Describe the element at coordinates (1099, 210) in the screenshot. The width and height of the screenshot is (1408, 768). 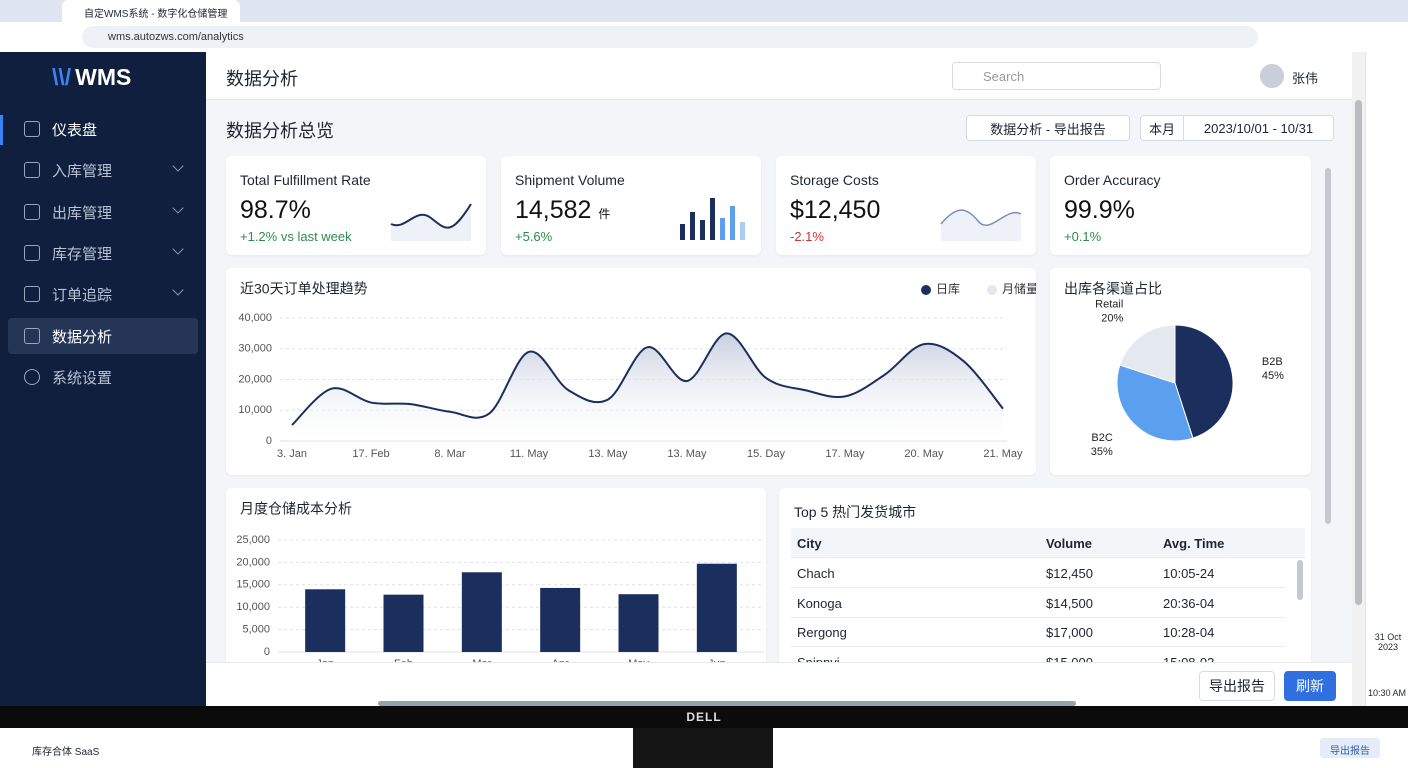
I see `kpi-value: 99.9%` at that location.